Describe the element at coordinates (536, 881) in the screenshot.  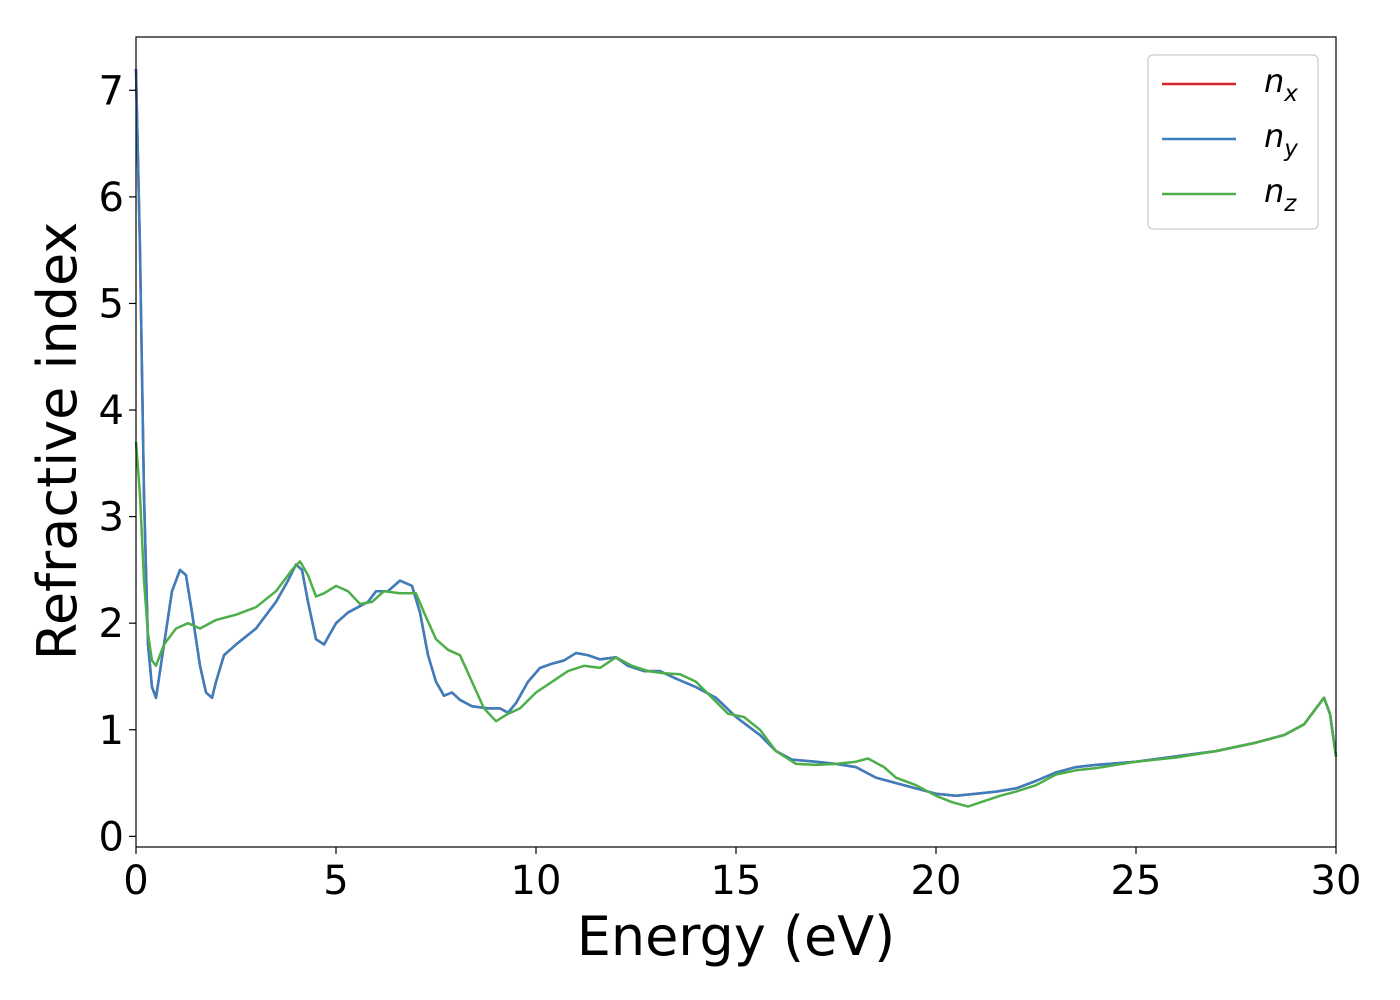
I see `x-tick-label: 10` at that location.